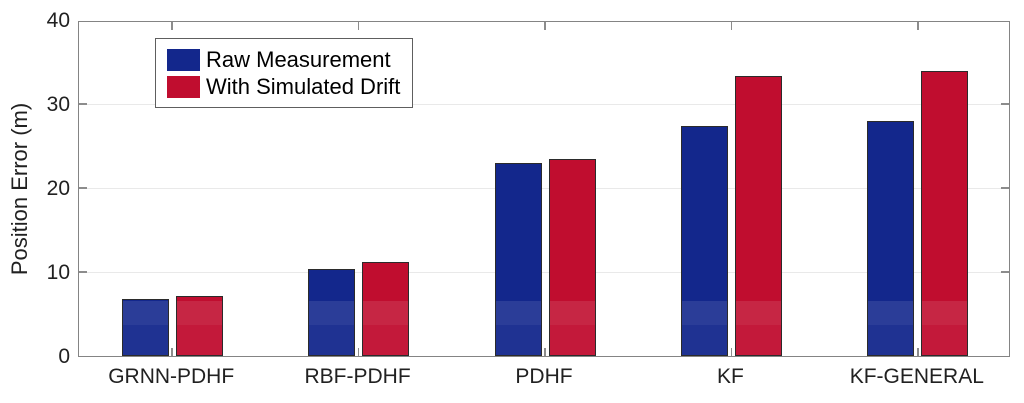  Describe the element at coordinates (58, 272) in the screenshot. I see `y-tick-label-10: 10` at that location.